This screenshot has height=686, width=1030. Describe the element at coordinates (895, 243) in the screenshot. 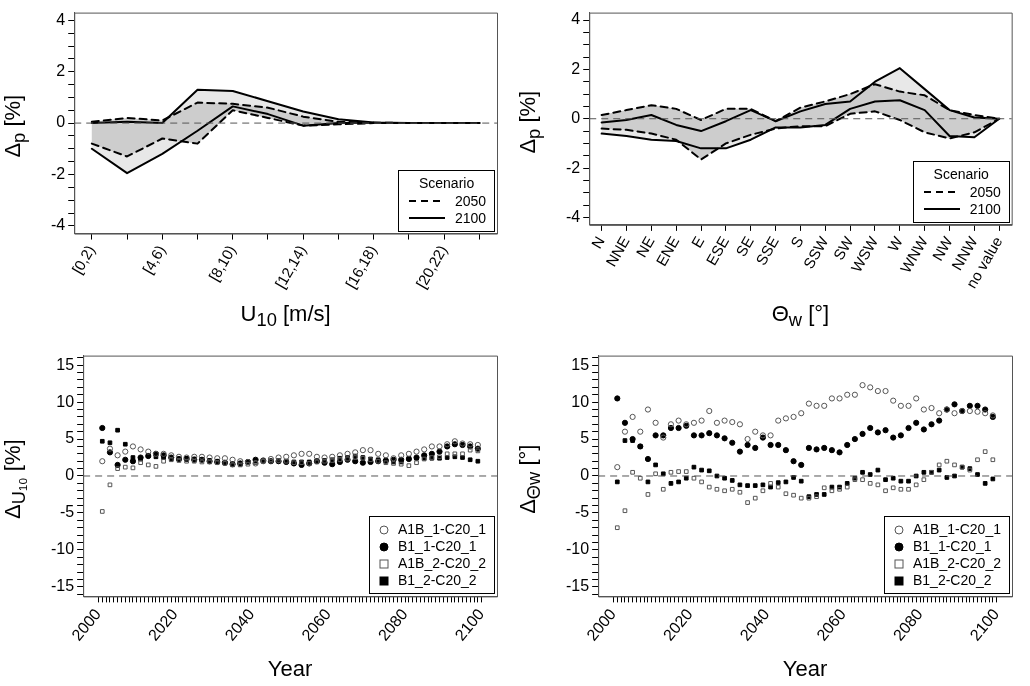

I see `x-tick-label: W` at that location.